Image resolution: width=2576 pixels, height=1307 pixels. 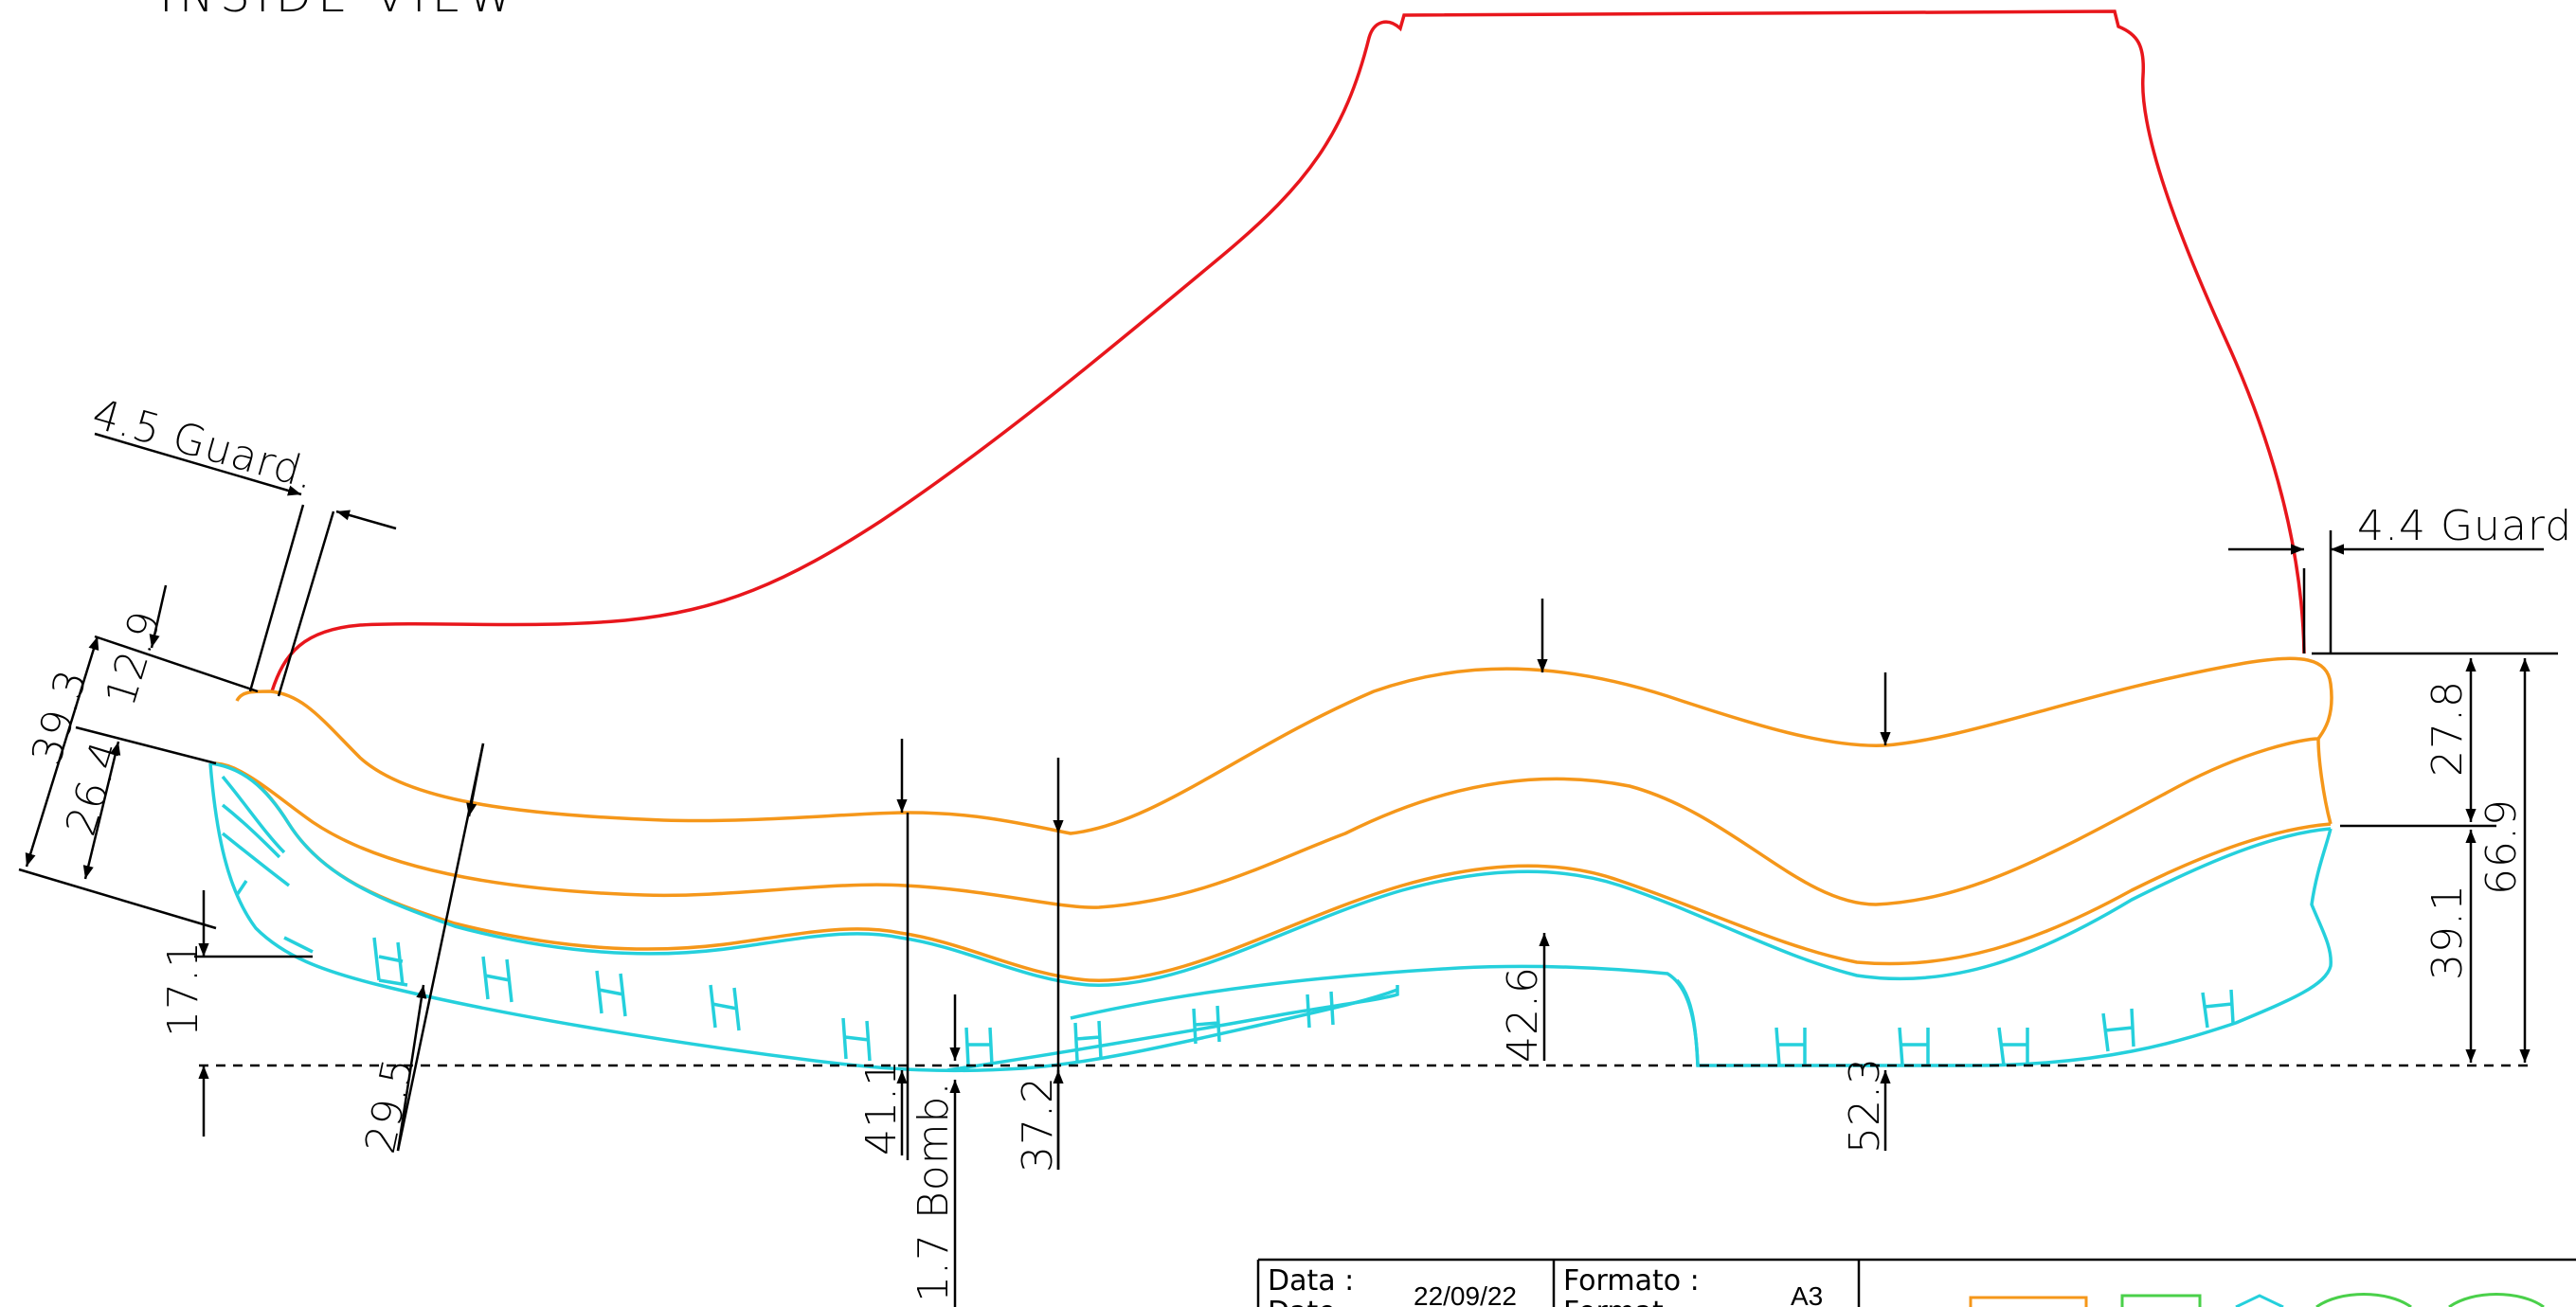 I want to click on toe-spring-dimension: 17.1, so click(x=236, y=1013).